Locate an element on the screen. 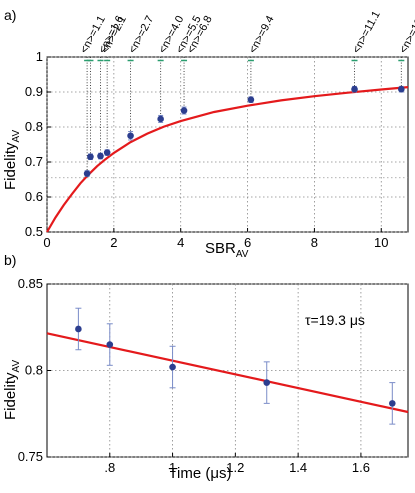 Image resolution: width=415 pixels, height=493 pixels. y-tick-label: 0.5 is located at coordinates (34, 231).